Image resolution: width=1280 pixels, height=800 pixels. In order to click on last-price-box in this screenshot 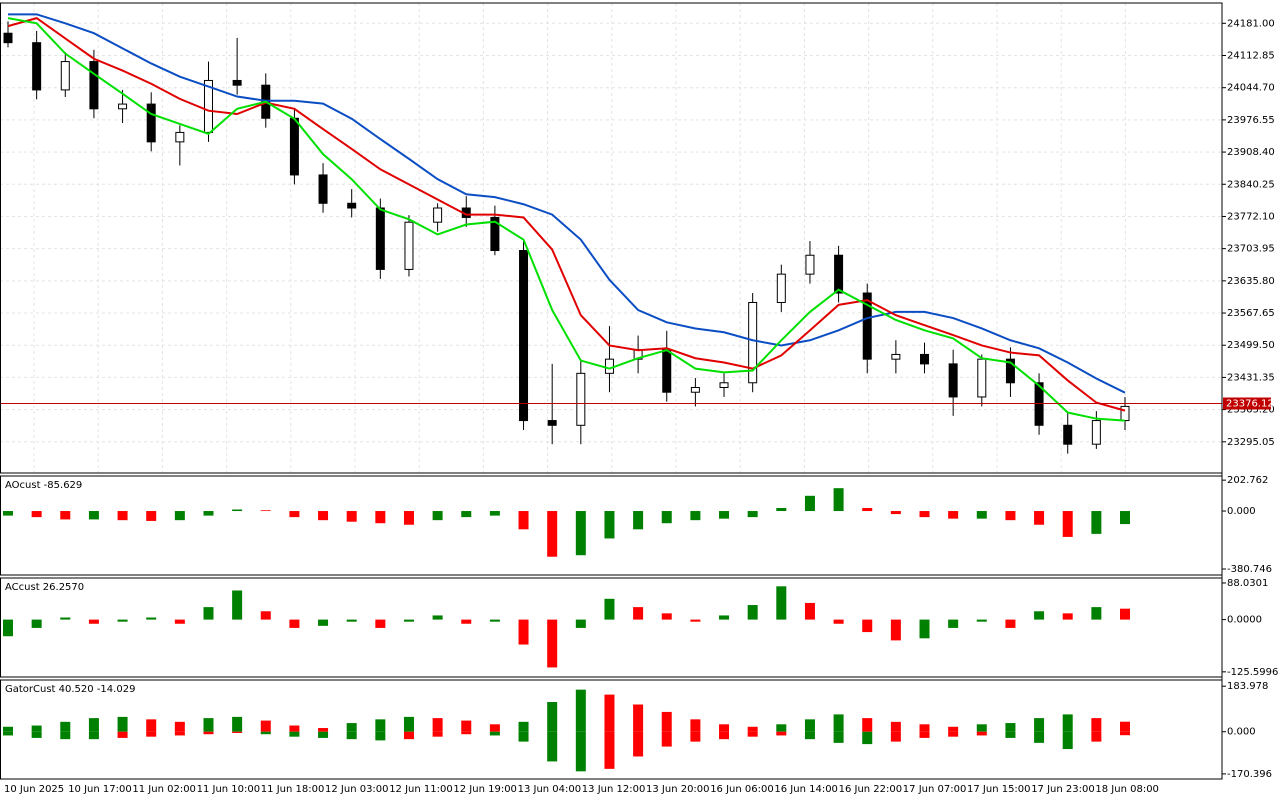, I will do `click(1247, 403)`.